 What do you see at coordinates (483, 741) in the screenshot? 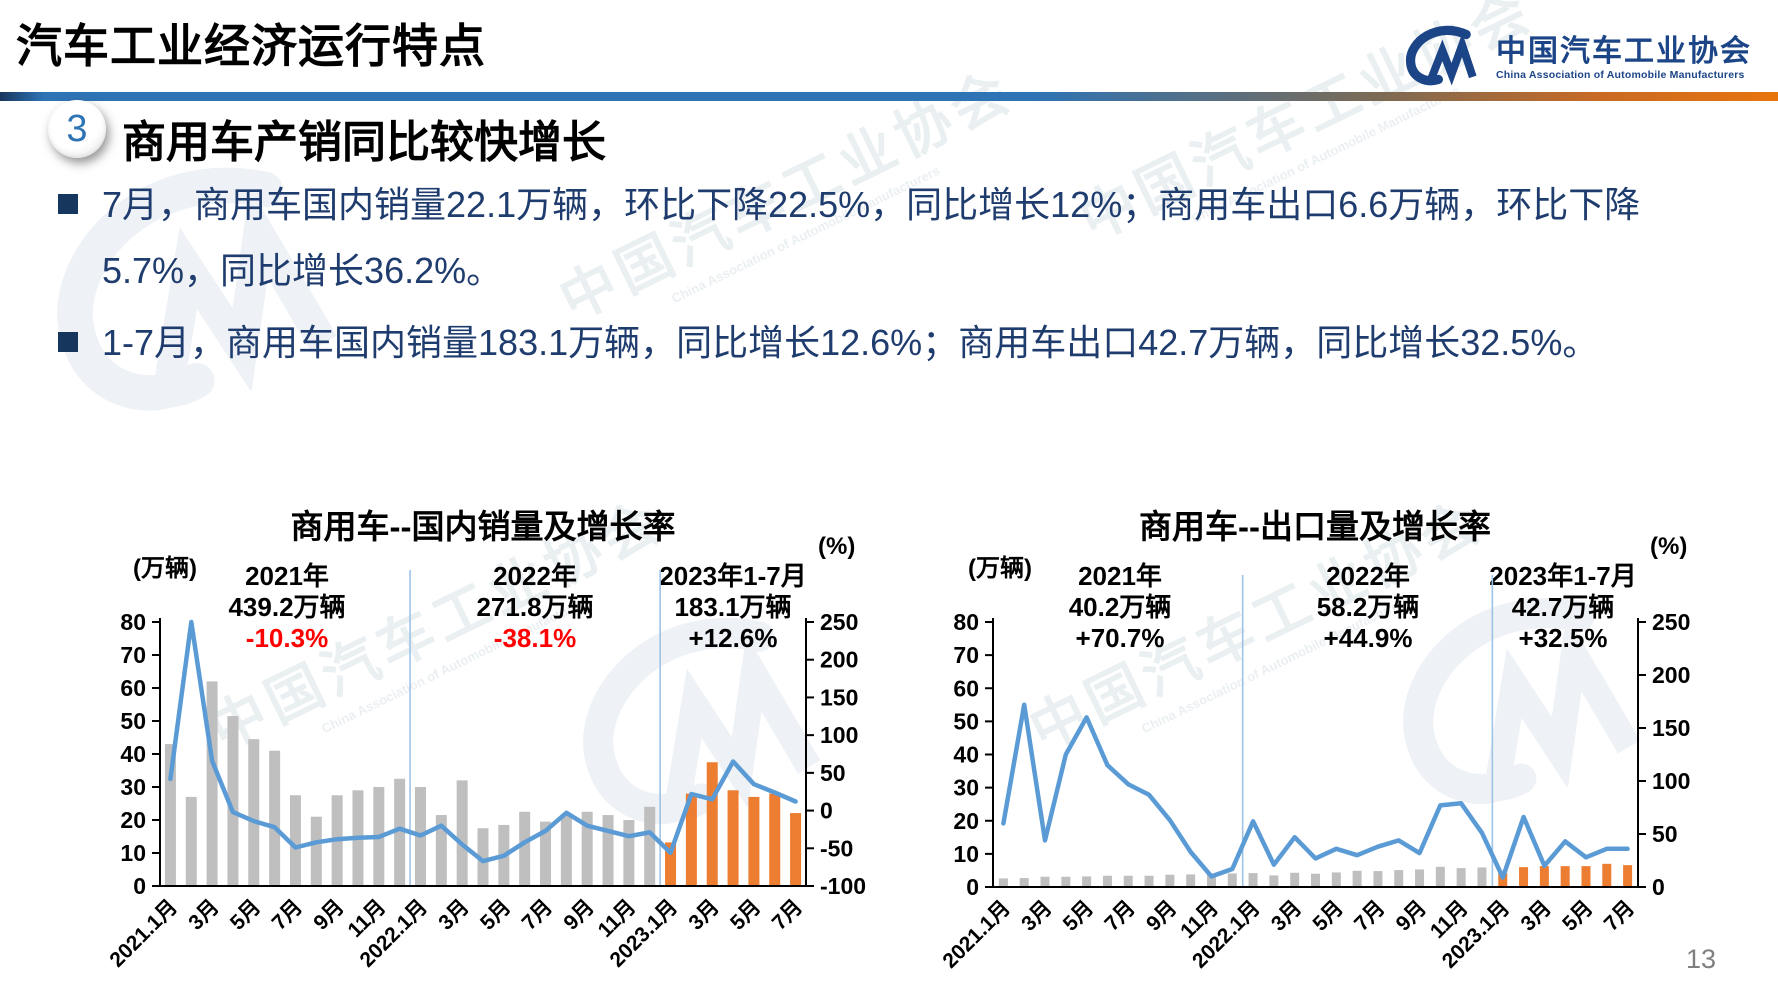
I see `domestic-growth-line` at bounding box center [483, 741].